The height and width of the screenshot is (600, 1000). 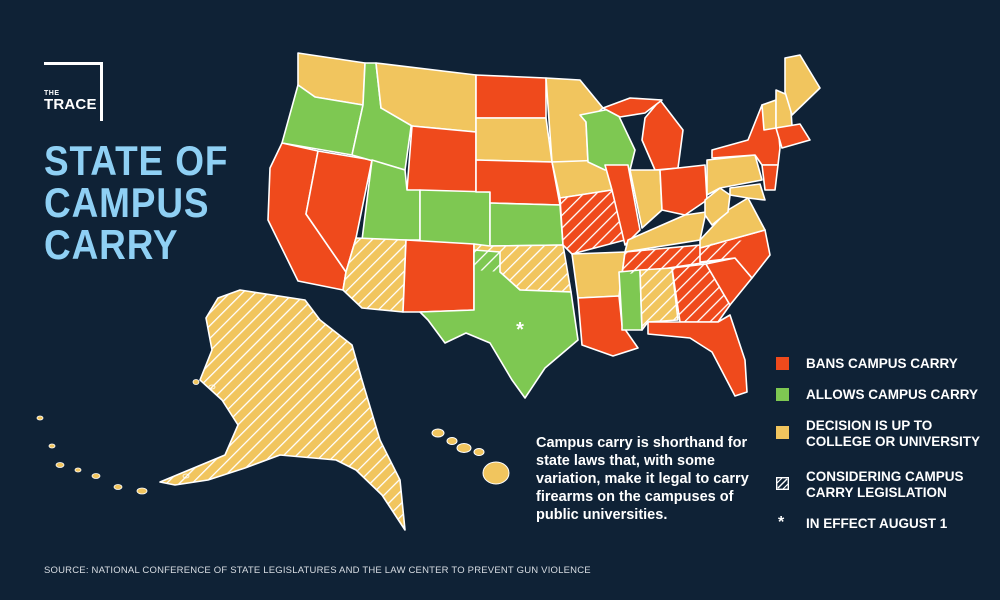 What do you see at coordinates (608, 326) in the screenshot?
I see `state-la` at bounding box center [608, 326].